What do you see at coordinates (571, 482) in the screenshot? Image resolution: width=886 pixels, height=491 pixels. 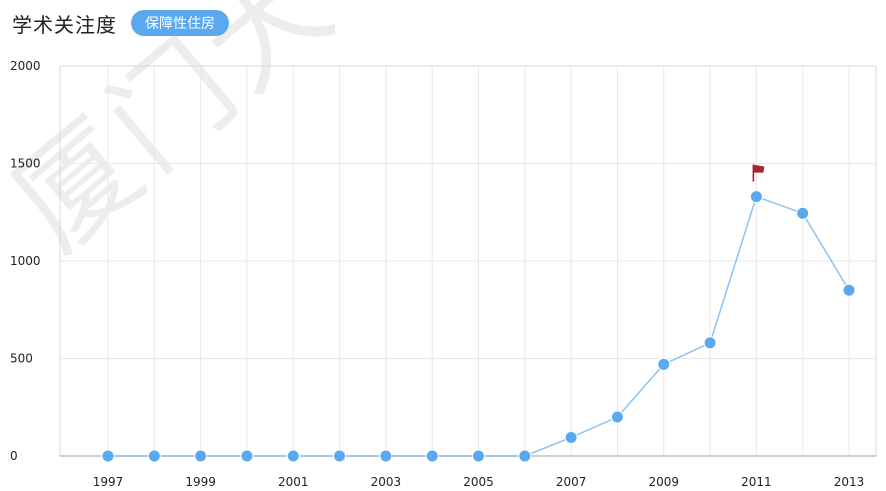 I see `x-tick-label: 2007` at bounding box center [571, 482].